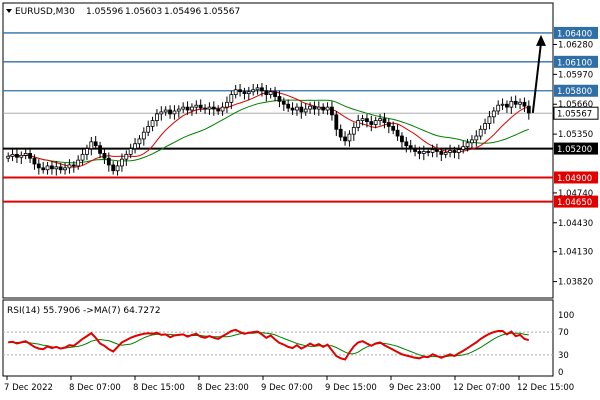 The image size is (600, 400). What do you see at coordinates (536, 78) in the screenshot?
I see `arrow-shaft` at bounding box center [536, 78].